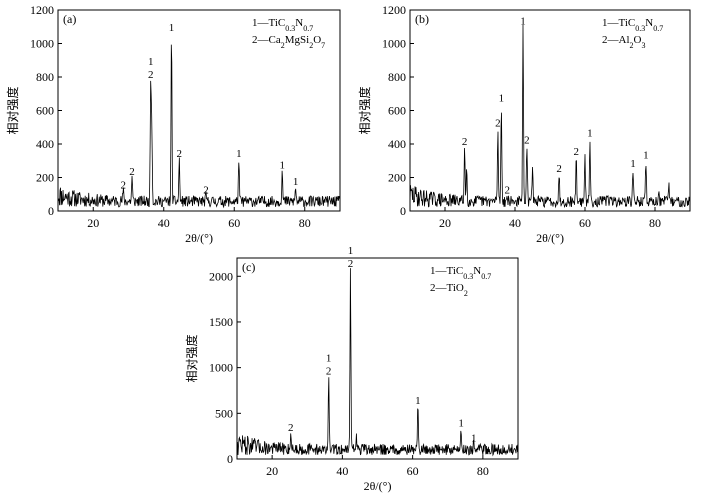 This screenshot has height=495, width=705. I want to click on panel-label: (b), so click(422, 19).